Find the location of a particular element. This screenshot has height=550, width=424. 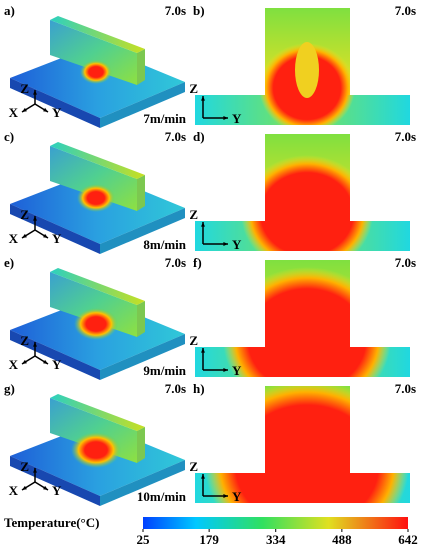

colorbar-title: Temperature(°C) is located at coordinates (51, 522).